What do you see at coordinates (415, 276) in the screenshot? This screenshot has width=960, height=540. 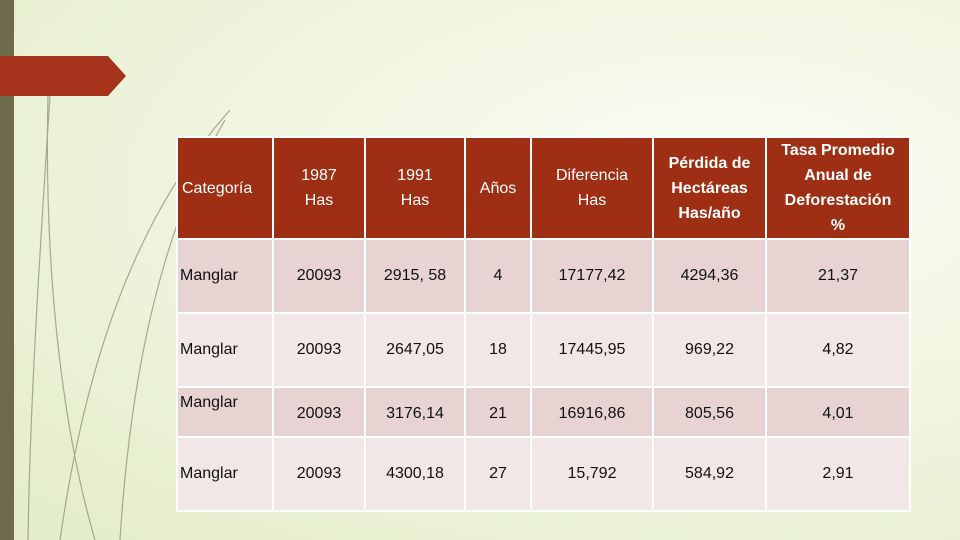 I see `value-cell: 2915, 58` at bounding box center [415, 276].